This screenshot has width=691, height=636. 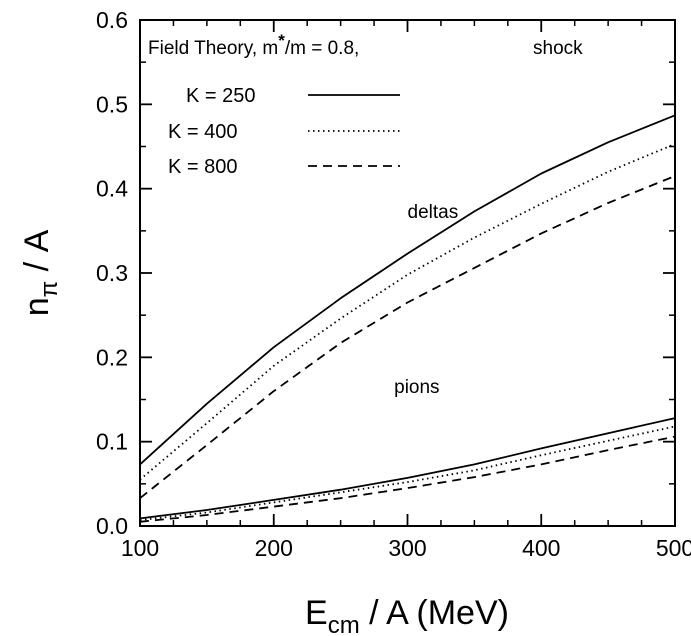 I want to click on legend-label: K = 400, so click(x=203, y=132).